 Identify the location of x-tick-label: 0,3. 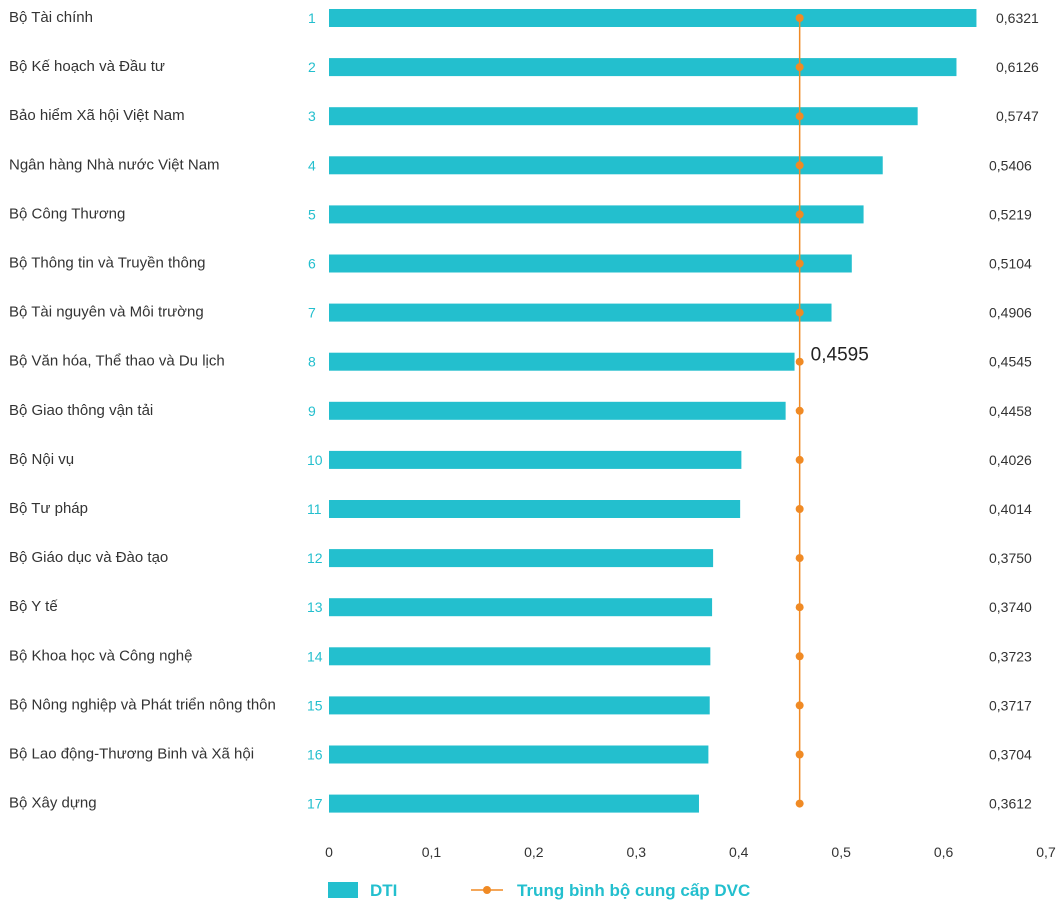
(637, 852).